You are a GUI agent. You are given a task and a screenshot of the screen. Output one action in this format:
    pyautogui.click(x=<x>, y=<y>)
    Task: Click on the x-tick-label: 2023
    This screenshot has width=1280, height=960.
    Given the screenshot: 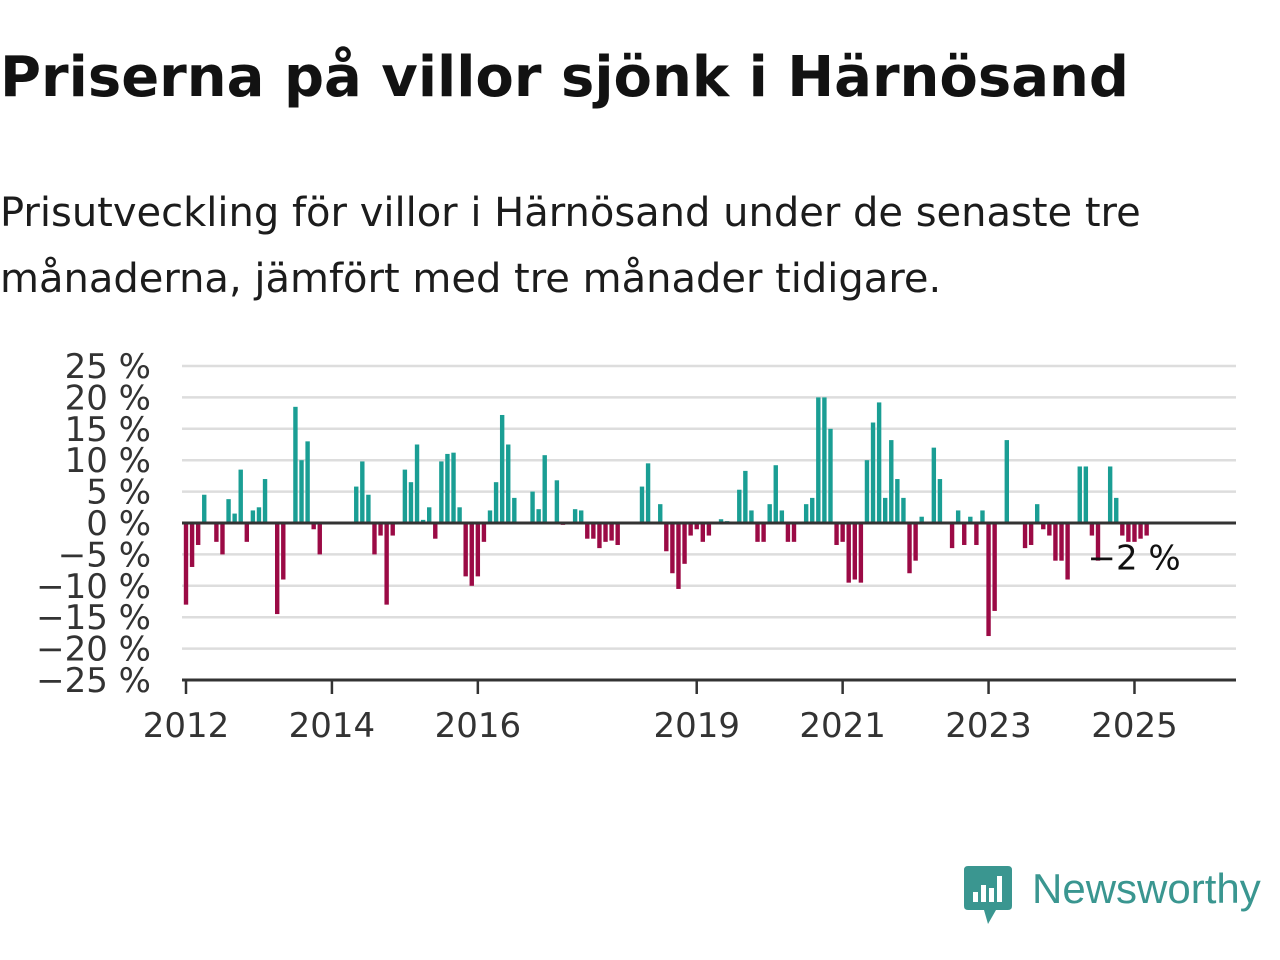 What is the action you would take?
    pyautogui.click(x=988, y=726)
    